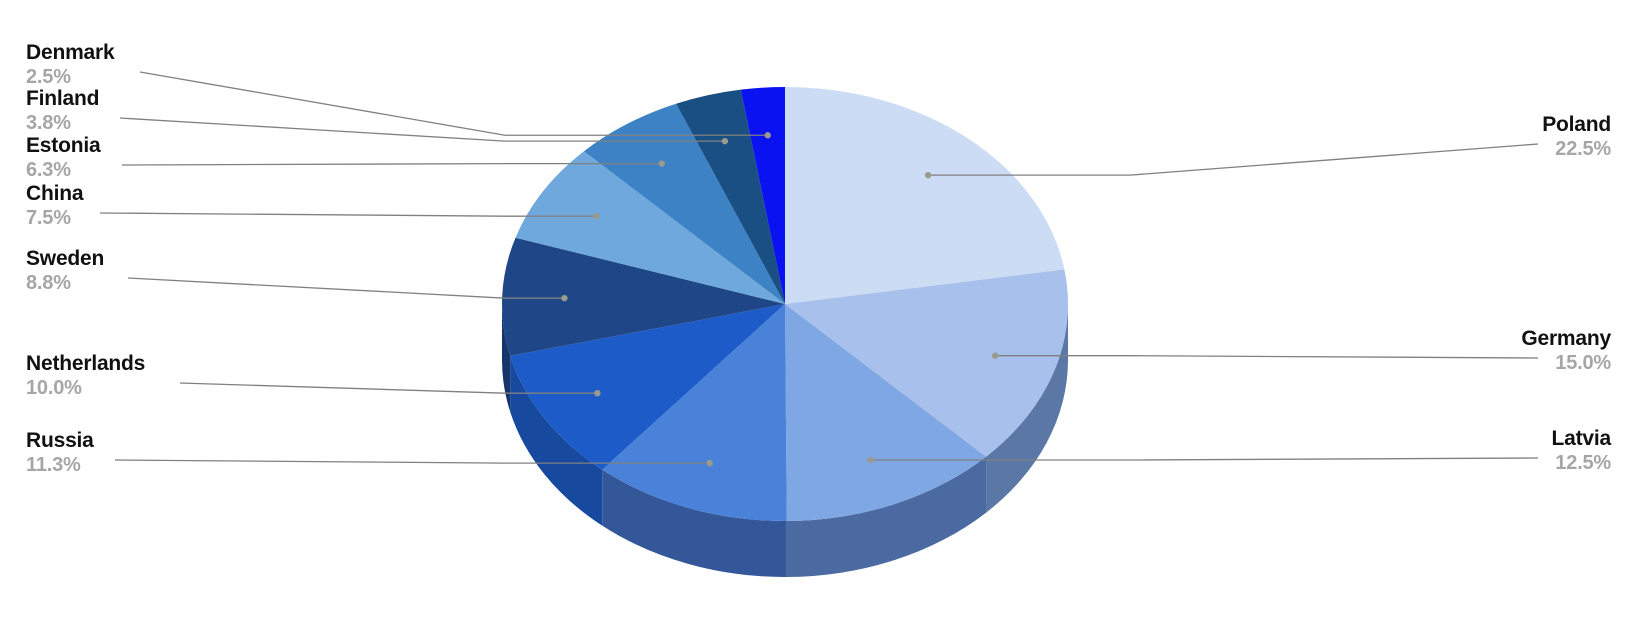  What do you see at coordinates (86, 363) in the screenshot?
I see `callout-name-netherlands: Netherlands` at bounding box center [86, 363].